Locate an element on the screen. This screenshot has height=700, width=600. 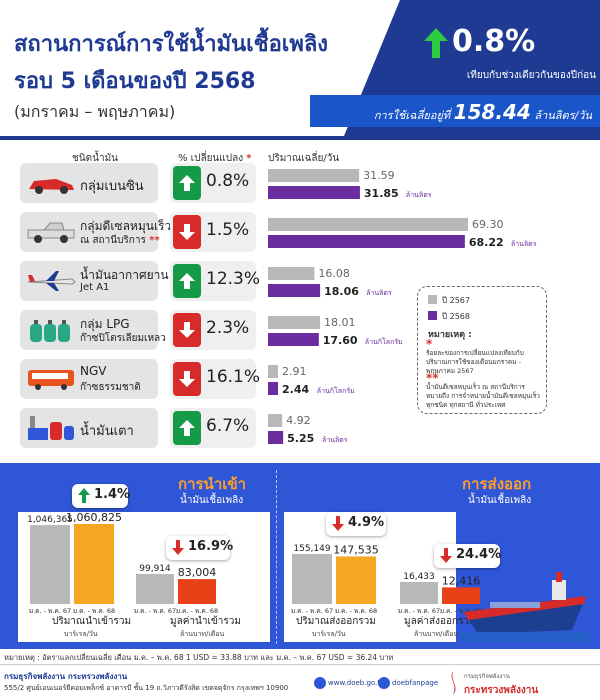
export-volume-change-badge: 4.9% is located at coordinates (356, 524).